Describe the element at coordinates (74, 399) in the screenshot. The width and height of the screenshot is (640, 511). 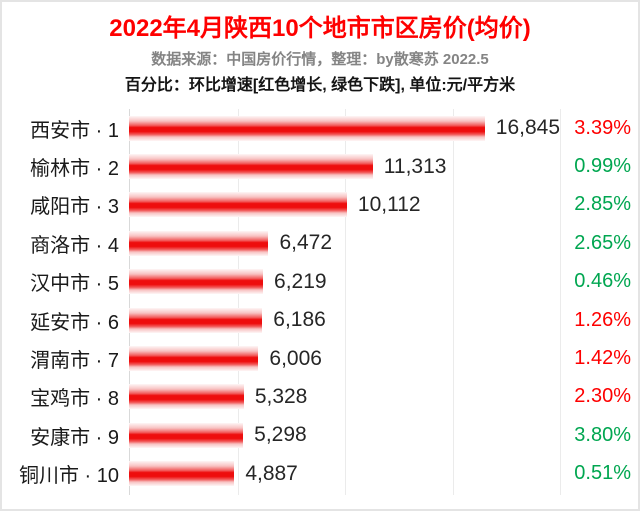
I see `city-label: 宝鸡市 · 8` at that location.